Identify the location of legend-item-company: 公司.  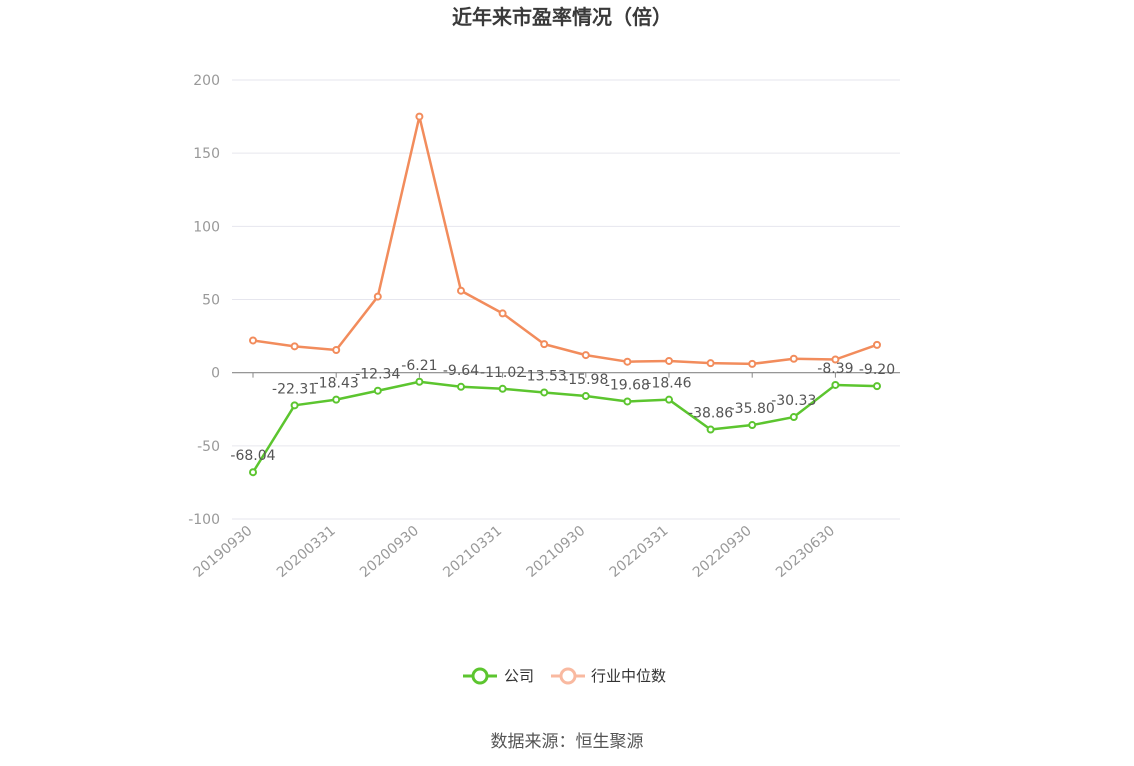
(498, 676).